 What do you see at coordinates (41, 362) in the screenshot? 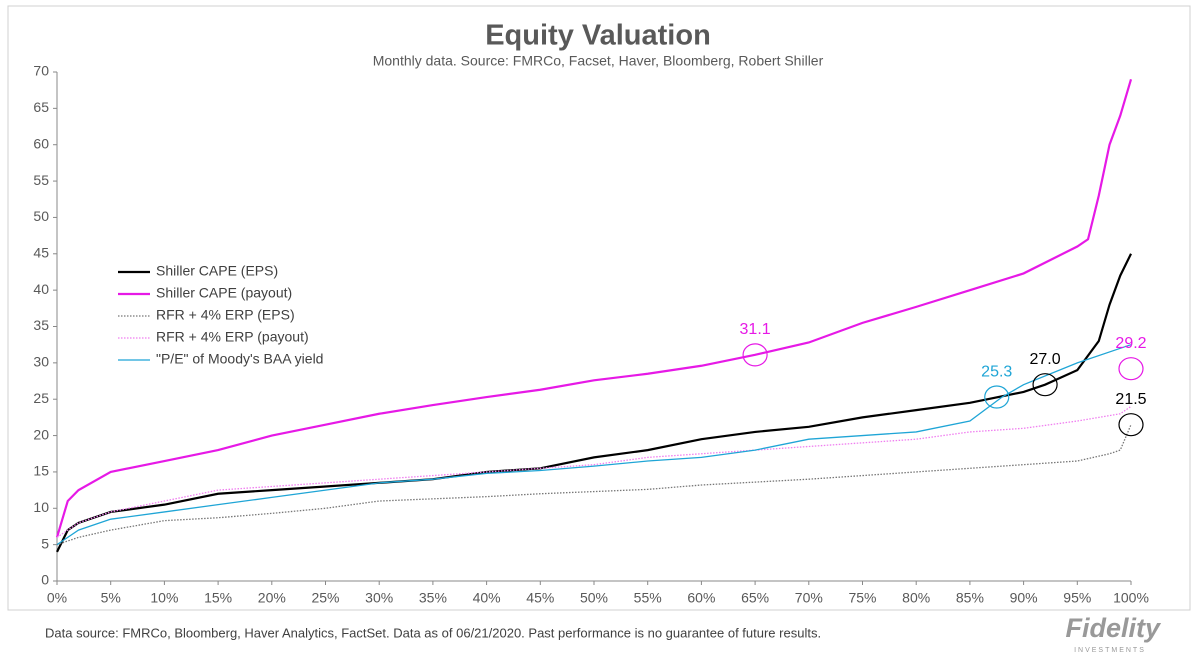
I see `y-tick-label: 30` at bounding box center [41, 362].